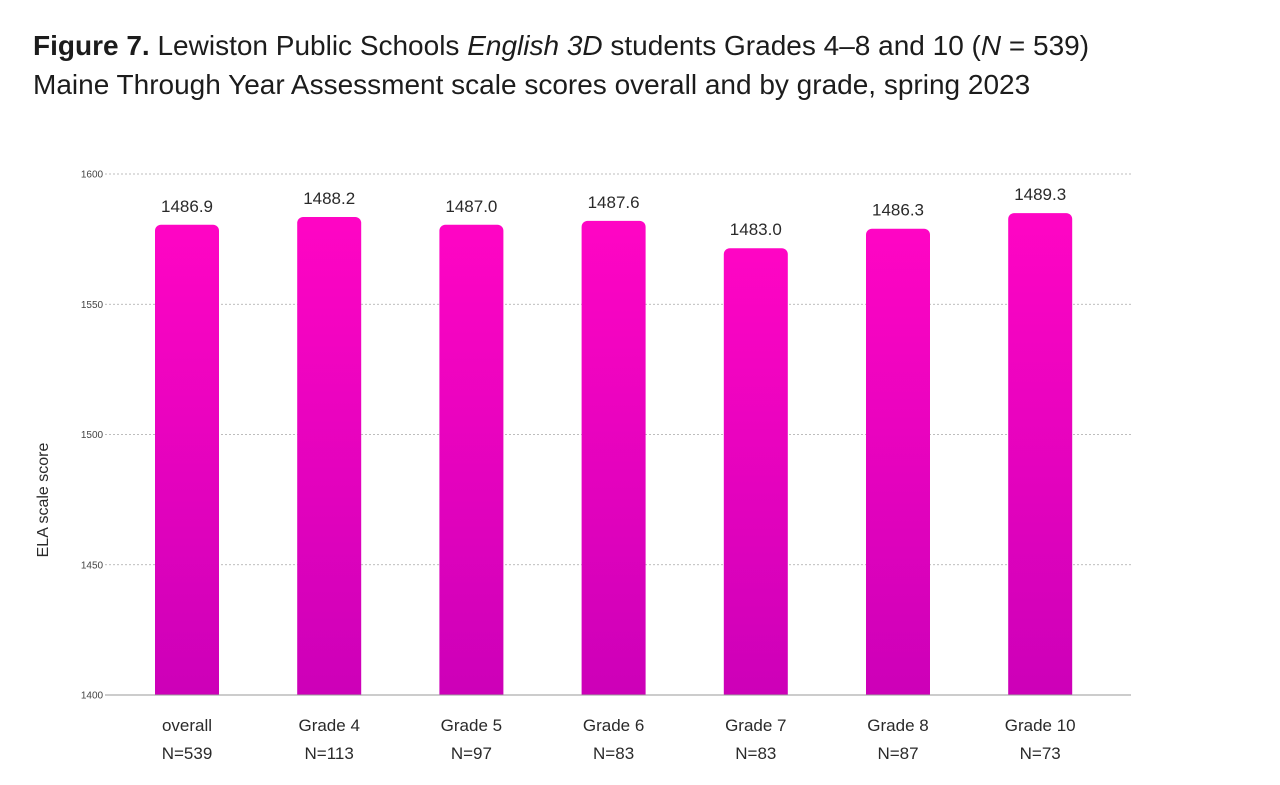 This screenshot has width=1280, height=785. Describe the element at coordinates (614, 202) in the screenshot. I see `data-label: 1487.6` at that location.